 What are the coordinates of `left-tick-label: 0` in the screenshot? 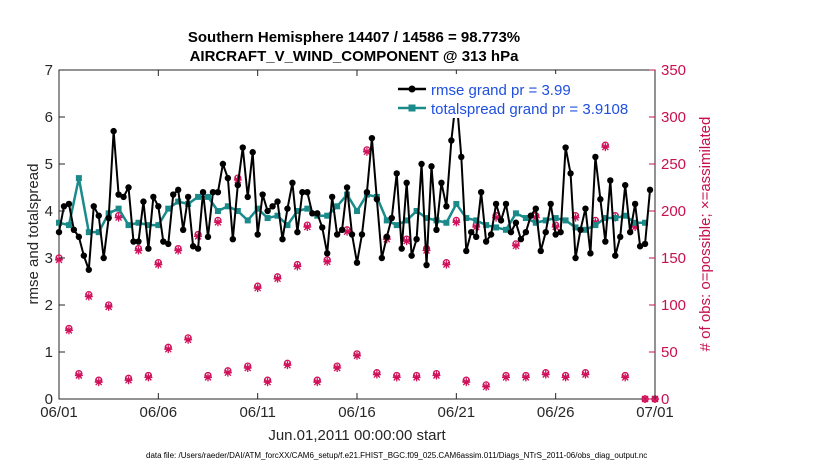 It's located at (49, 399).